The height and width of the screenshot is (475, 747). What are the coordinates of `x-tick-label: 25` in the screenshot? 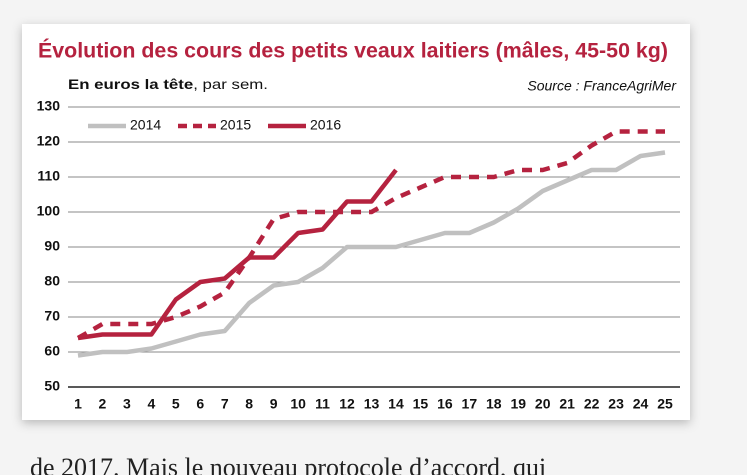 It's located at (665, 404).